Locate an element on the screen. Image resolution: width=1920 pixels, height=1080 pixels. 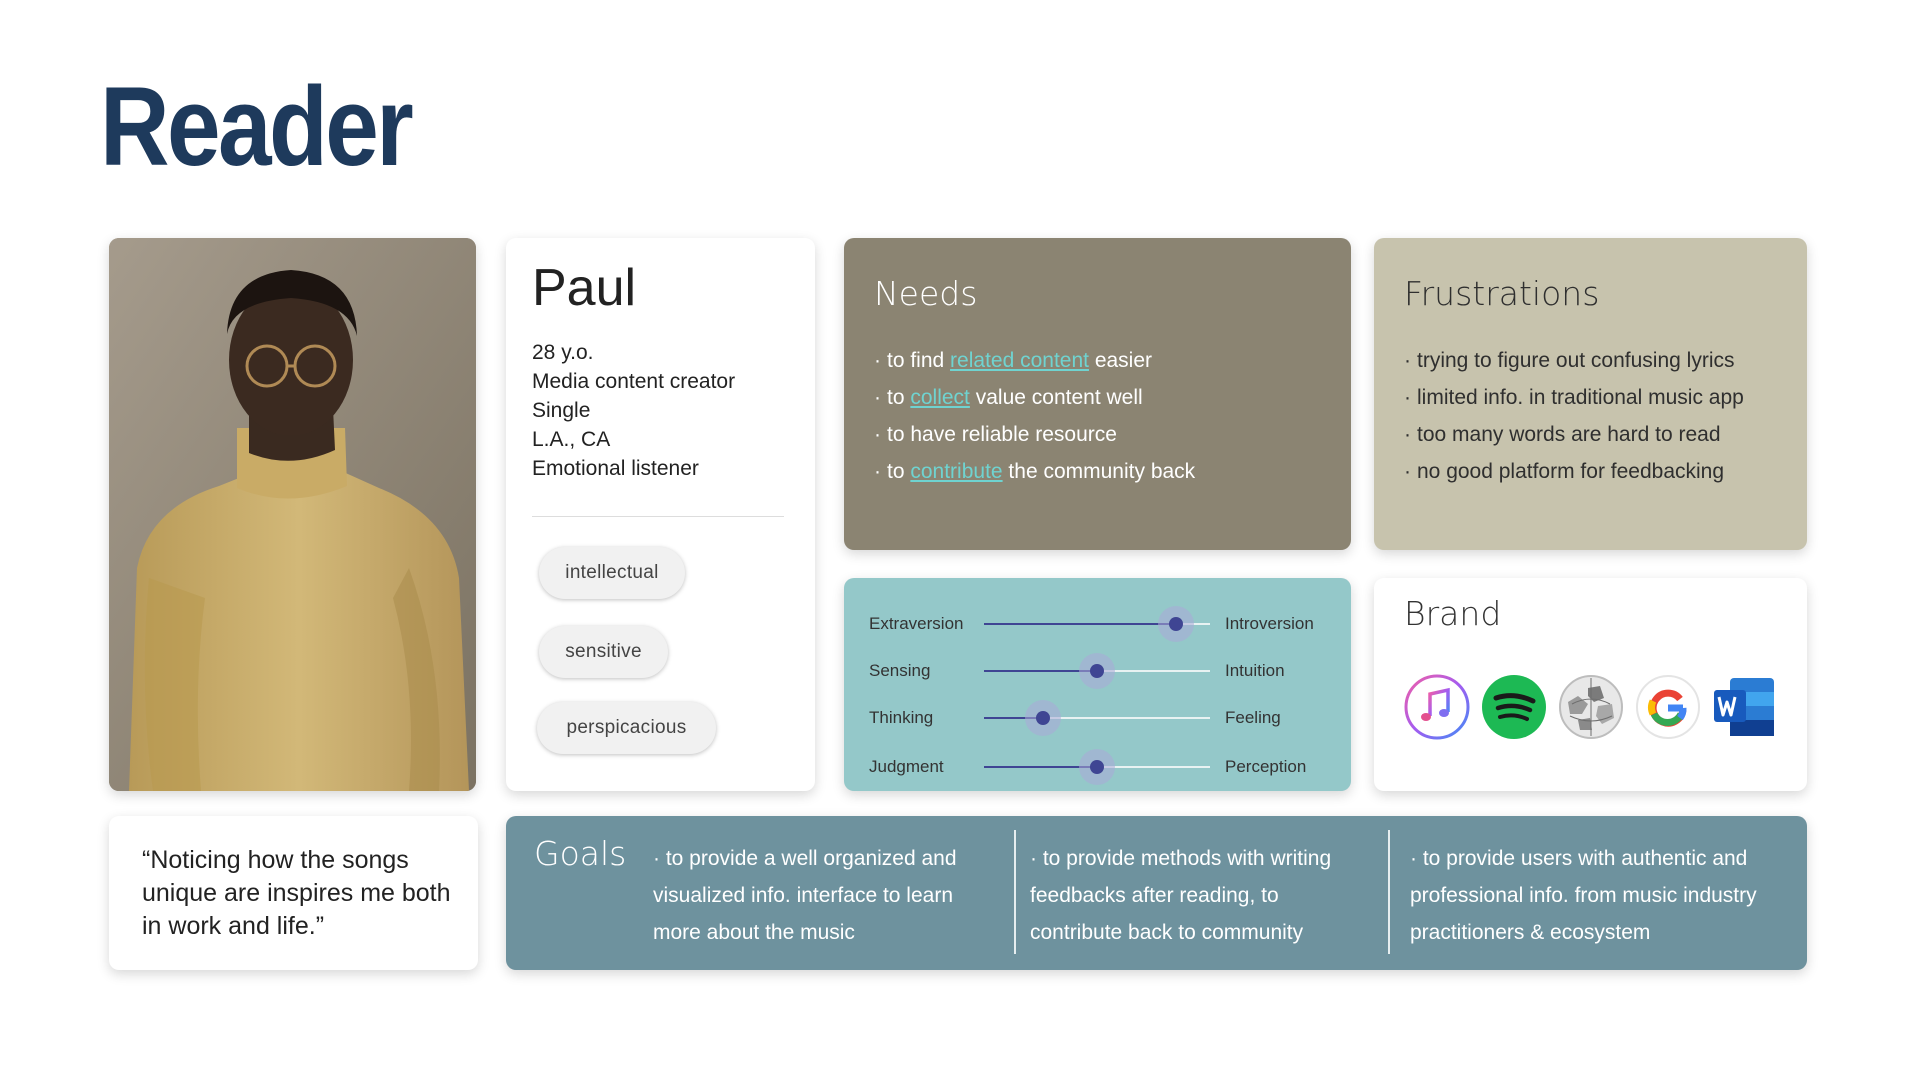
brand-card: Brand is located at coordinates (1590, 684).